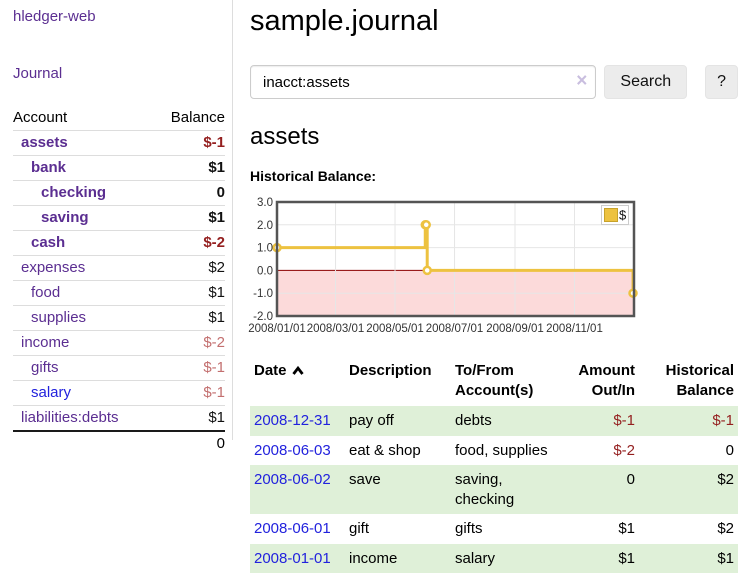 This screenshot has height=582, width=742. I want to click on account-row: expenses $2, so click(119, 268).